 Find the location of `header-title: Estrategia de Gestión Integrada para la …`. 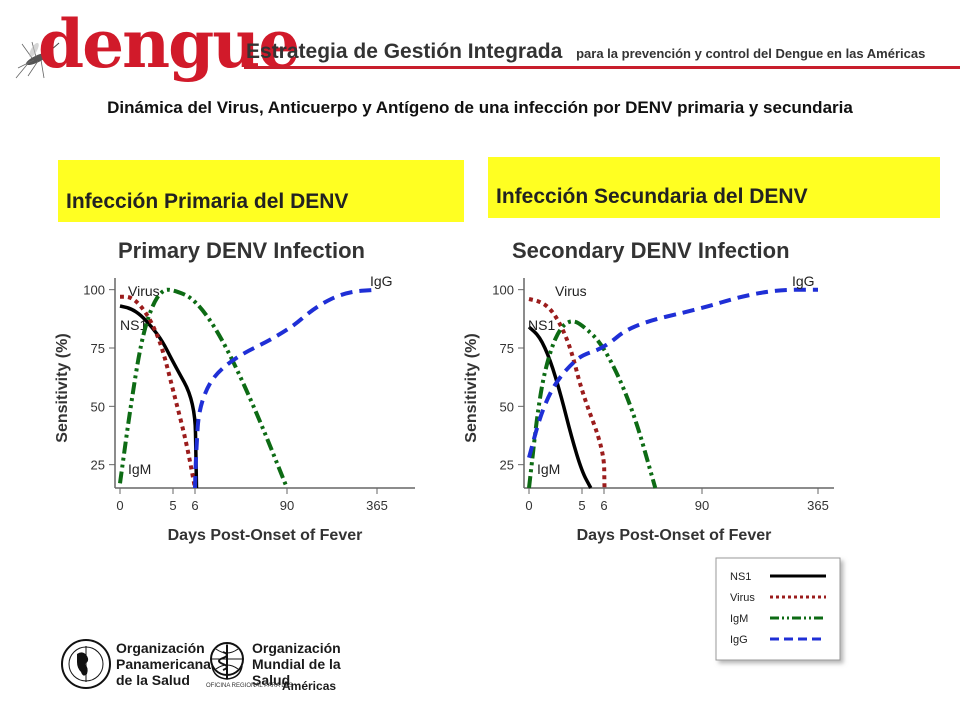

header-title: Estrategia de Gestión Integrada para la … is located at coordinates (585, 52).